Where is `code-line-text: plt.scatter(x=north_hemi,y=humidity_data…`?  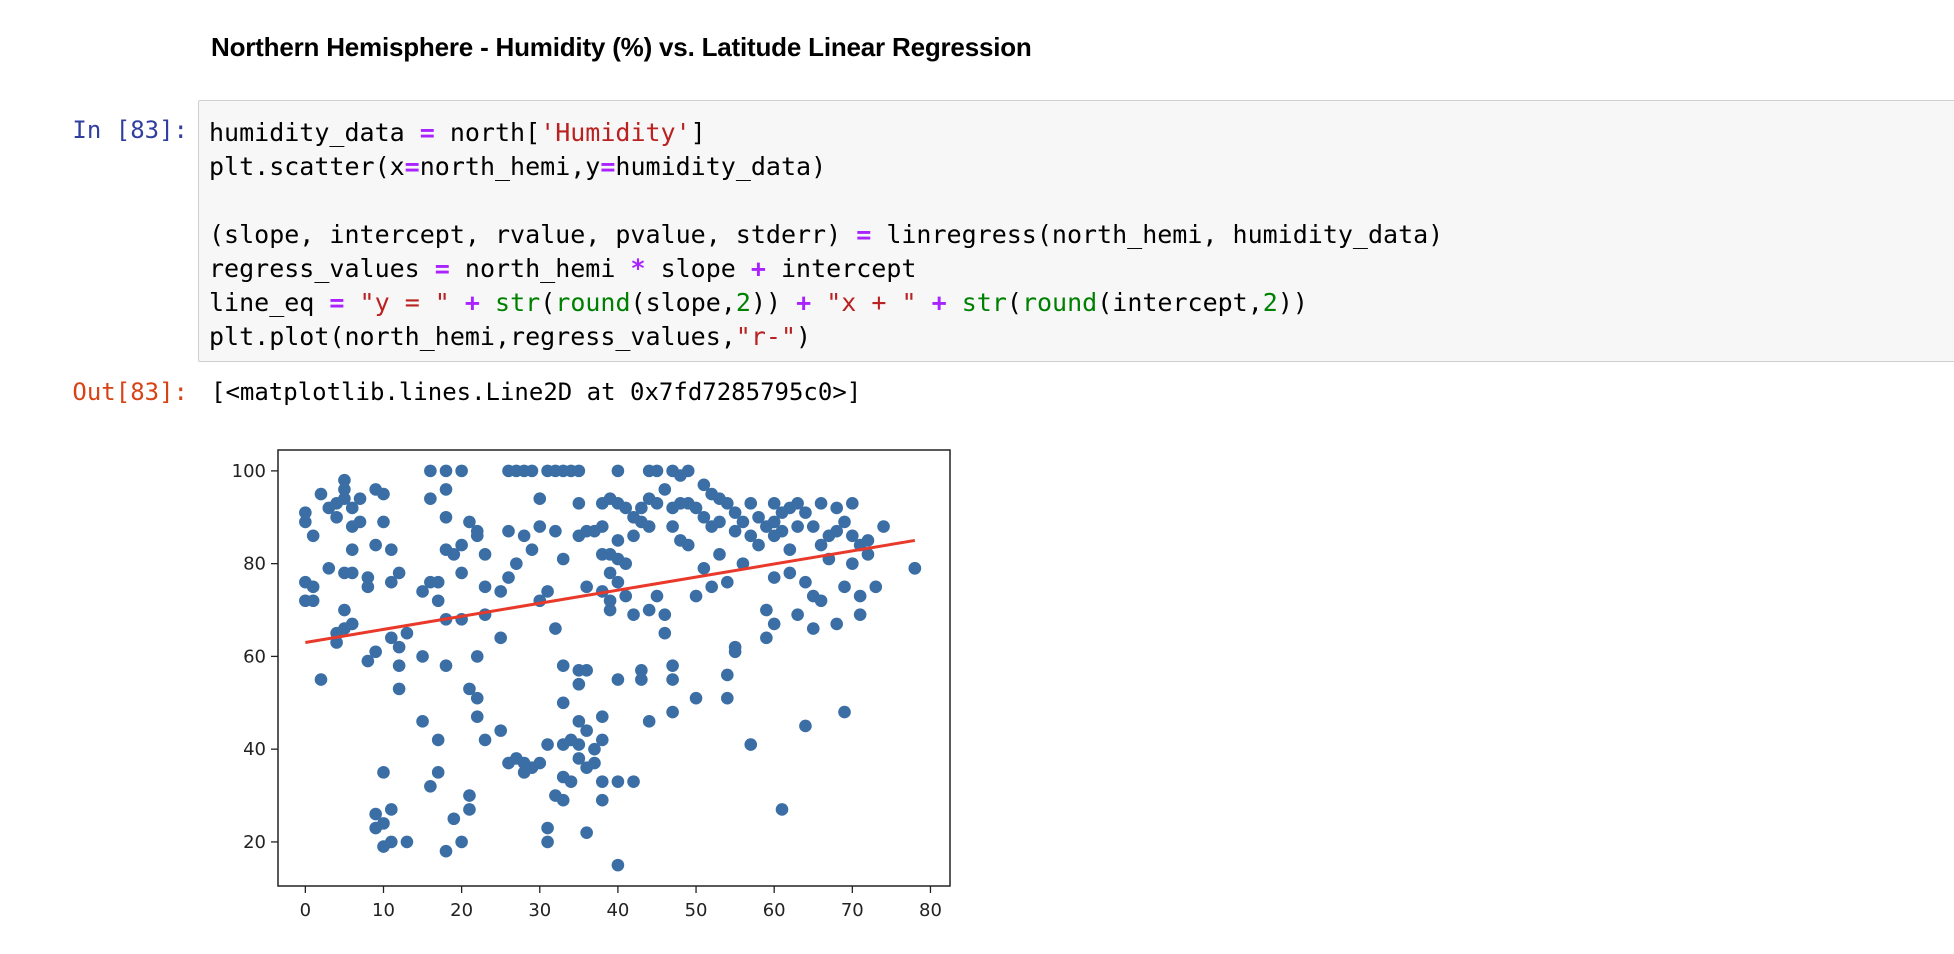 code-line-text: plt.scatter(x=north_hemi,y=humidity_data… is located at coordinates (518, 166).